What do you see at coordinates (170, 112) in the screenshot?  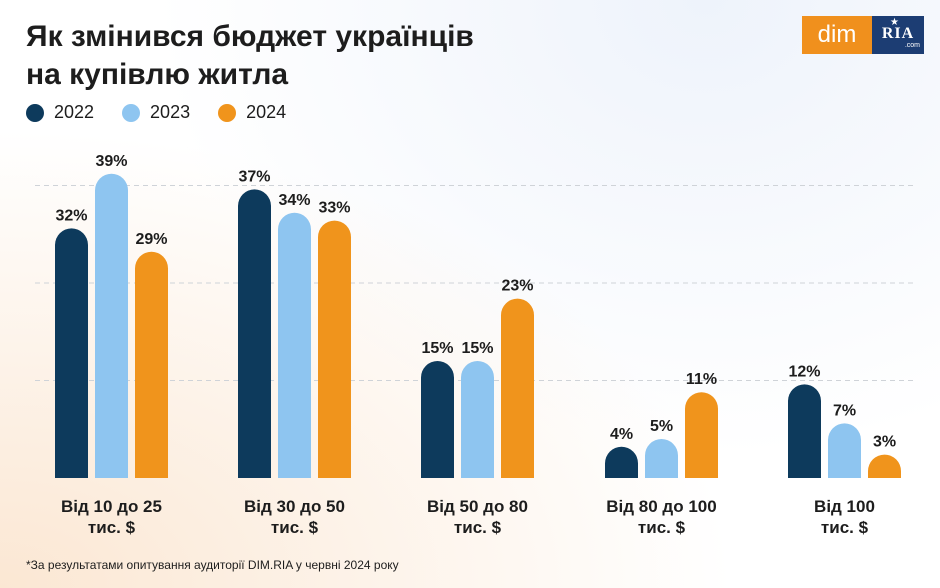 I see `legend-label-2023: 2023` at bounding box center [170, 112].